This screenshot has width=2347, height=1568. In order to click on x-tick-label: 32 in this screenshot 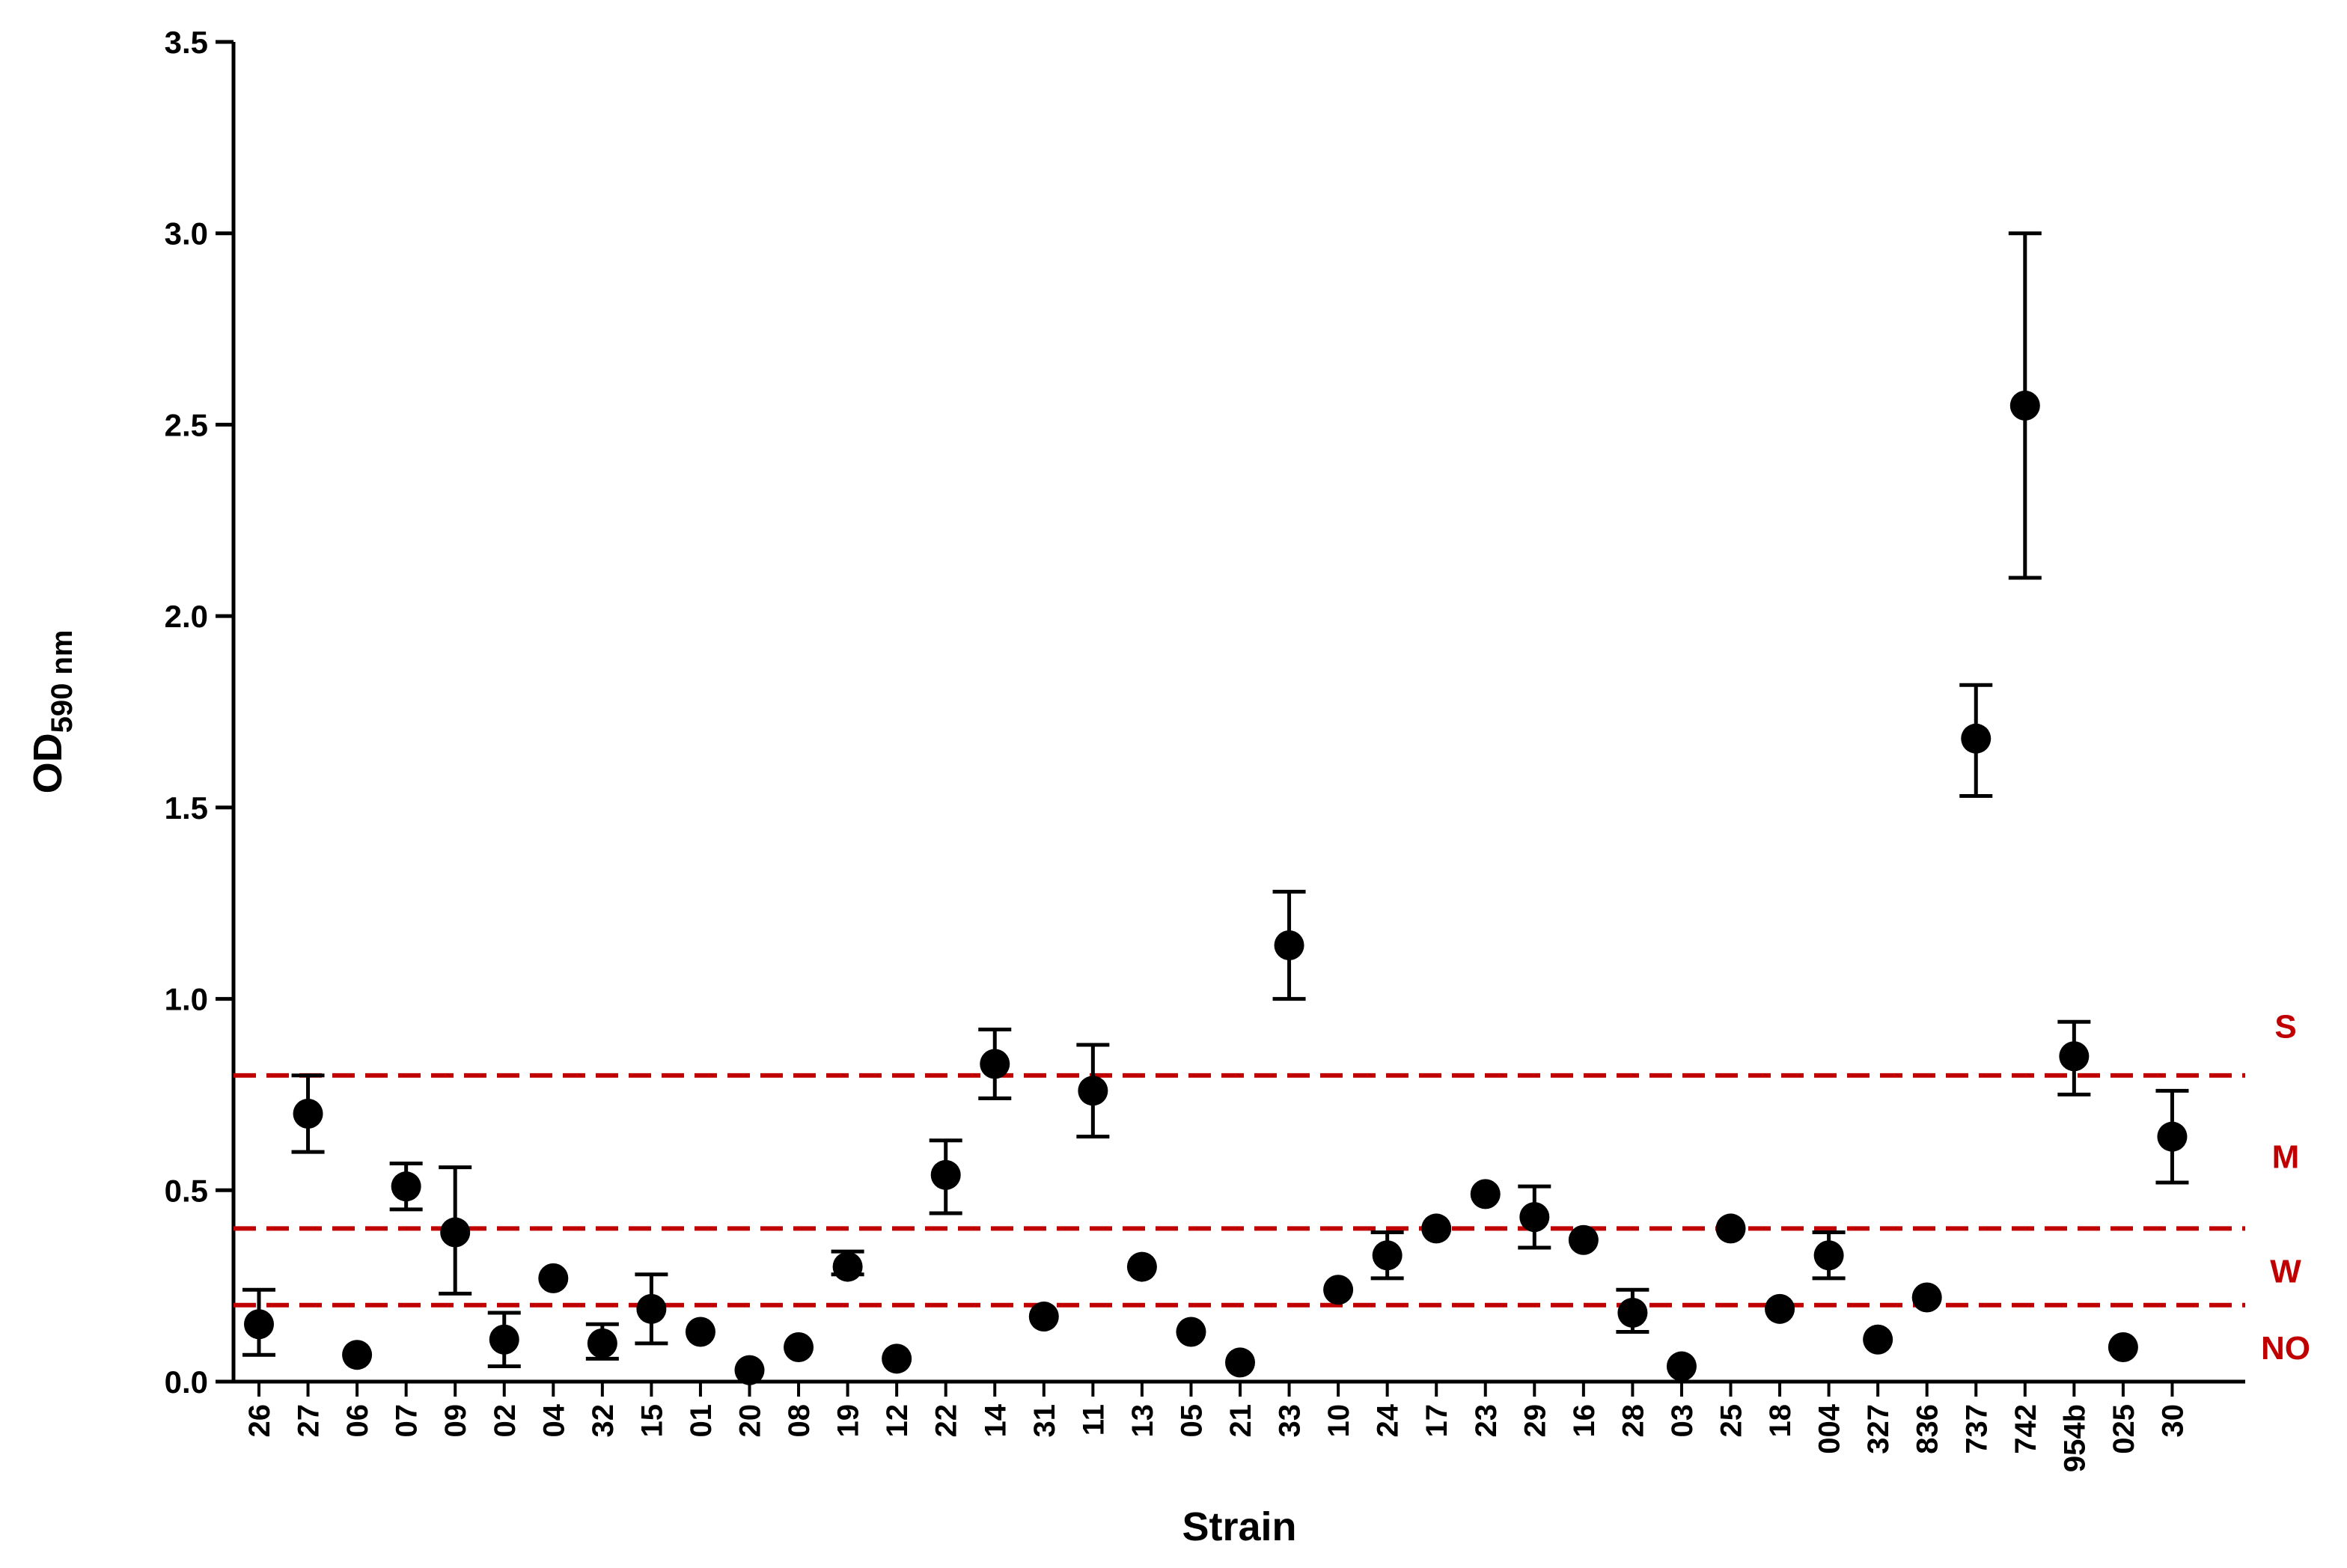, I will do `click(603, 1421)`.